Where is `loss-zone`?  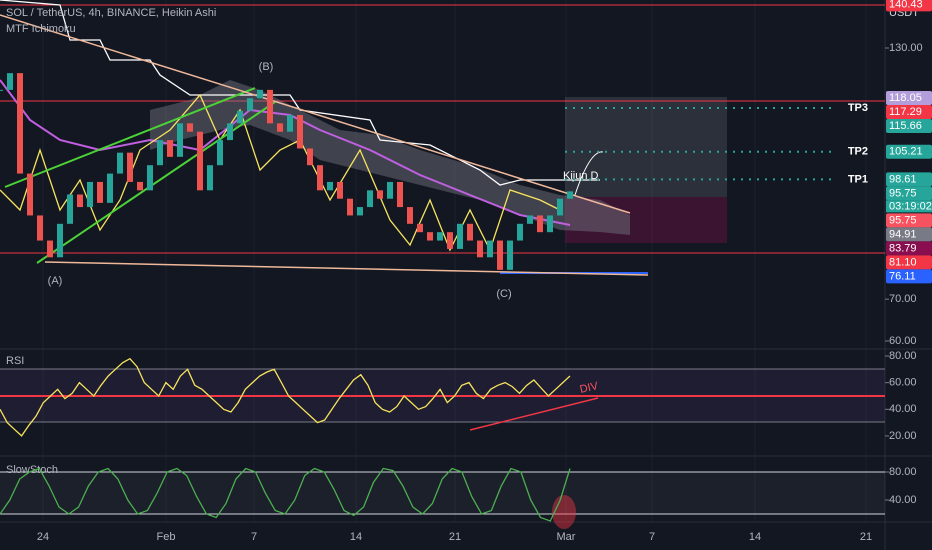
loss-zone is located at coordinates (646, 220).